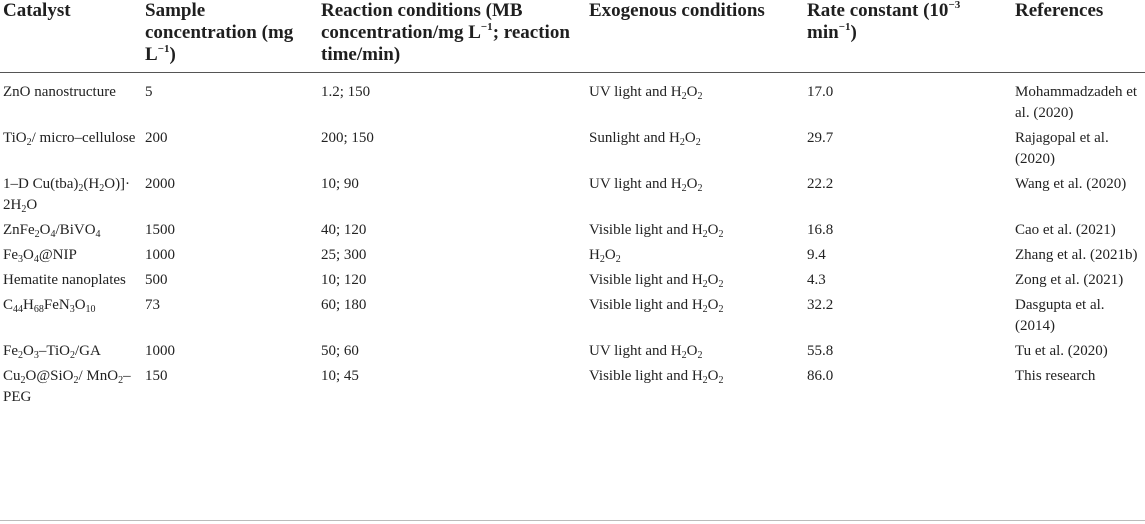  Describe the element at coordinates (149, 92) in the screenshot. I see `cell-sample-concentration: 5` at that location.